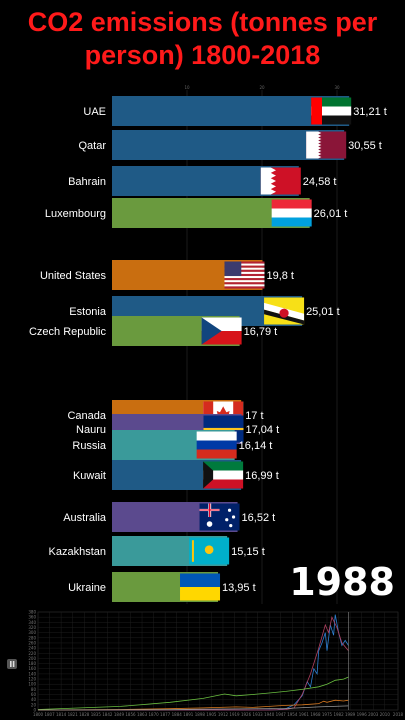 The image size is (405, 720). What do you see at coordinates (202, 181) in the screenshot?
I see `bar-bahrain: Bahrain 24,58 t` at bounding box center [202, 181].